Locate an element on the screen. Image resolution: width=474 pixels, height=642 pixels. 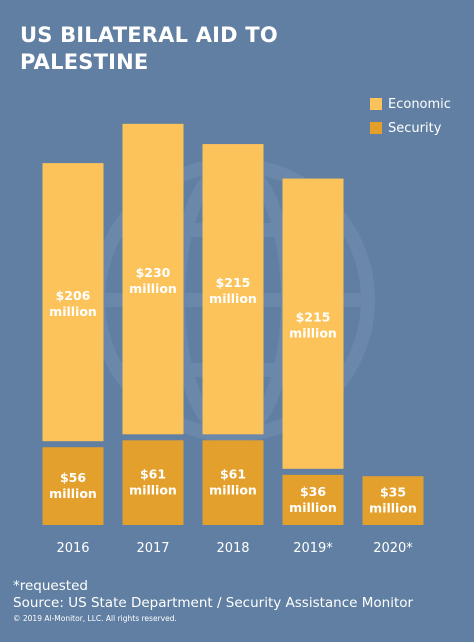
bar-security-2017 is located at coordinates (153, 482).